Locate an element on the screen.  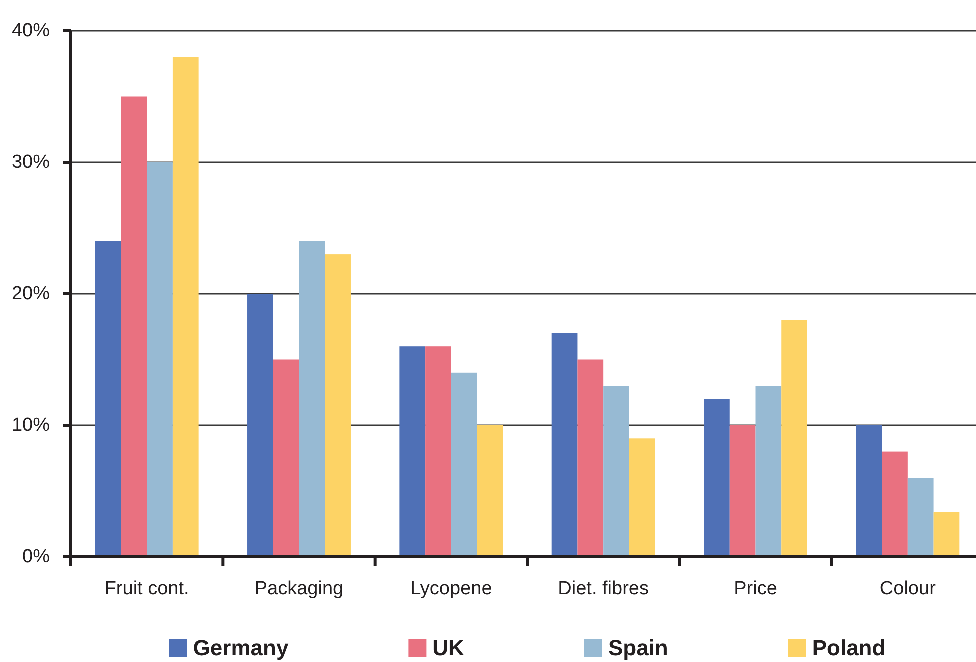
y-tick-label: 40% is located at coordinates (31, 31).